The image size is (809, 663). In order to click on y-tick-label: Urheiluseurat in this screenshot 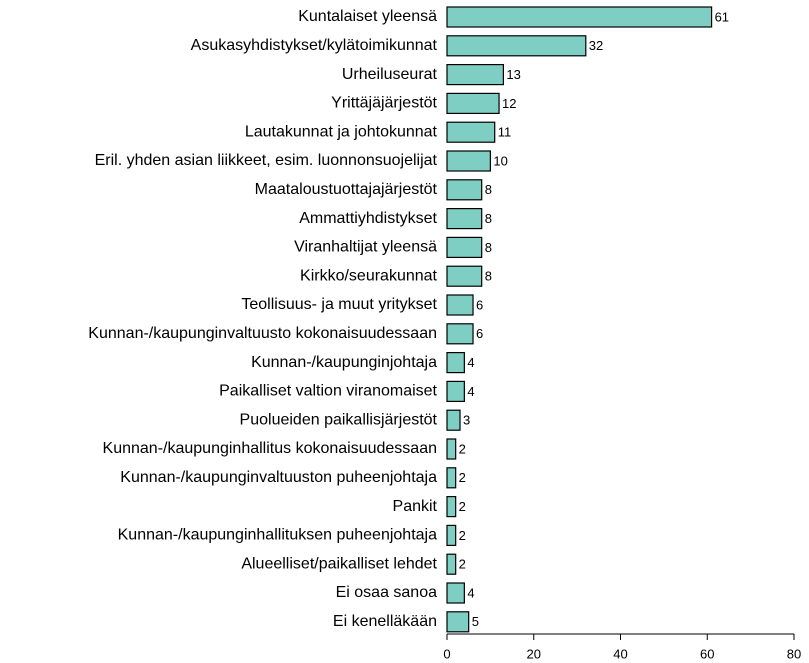, I will do `click(390, 74)`.